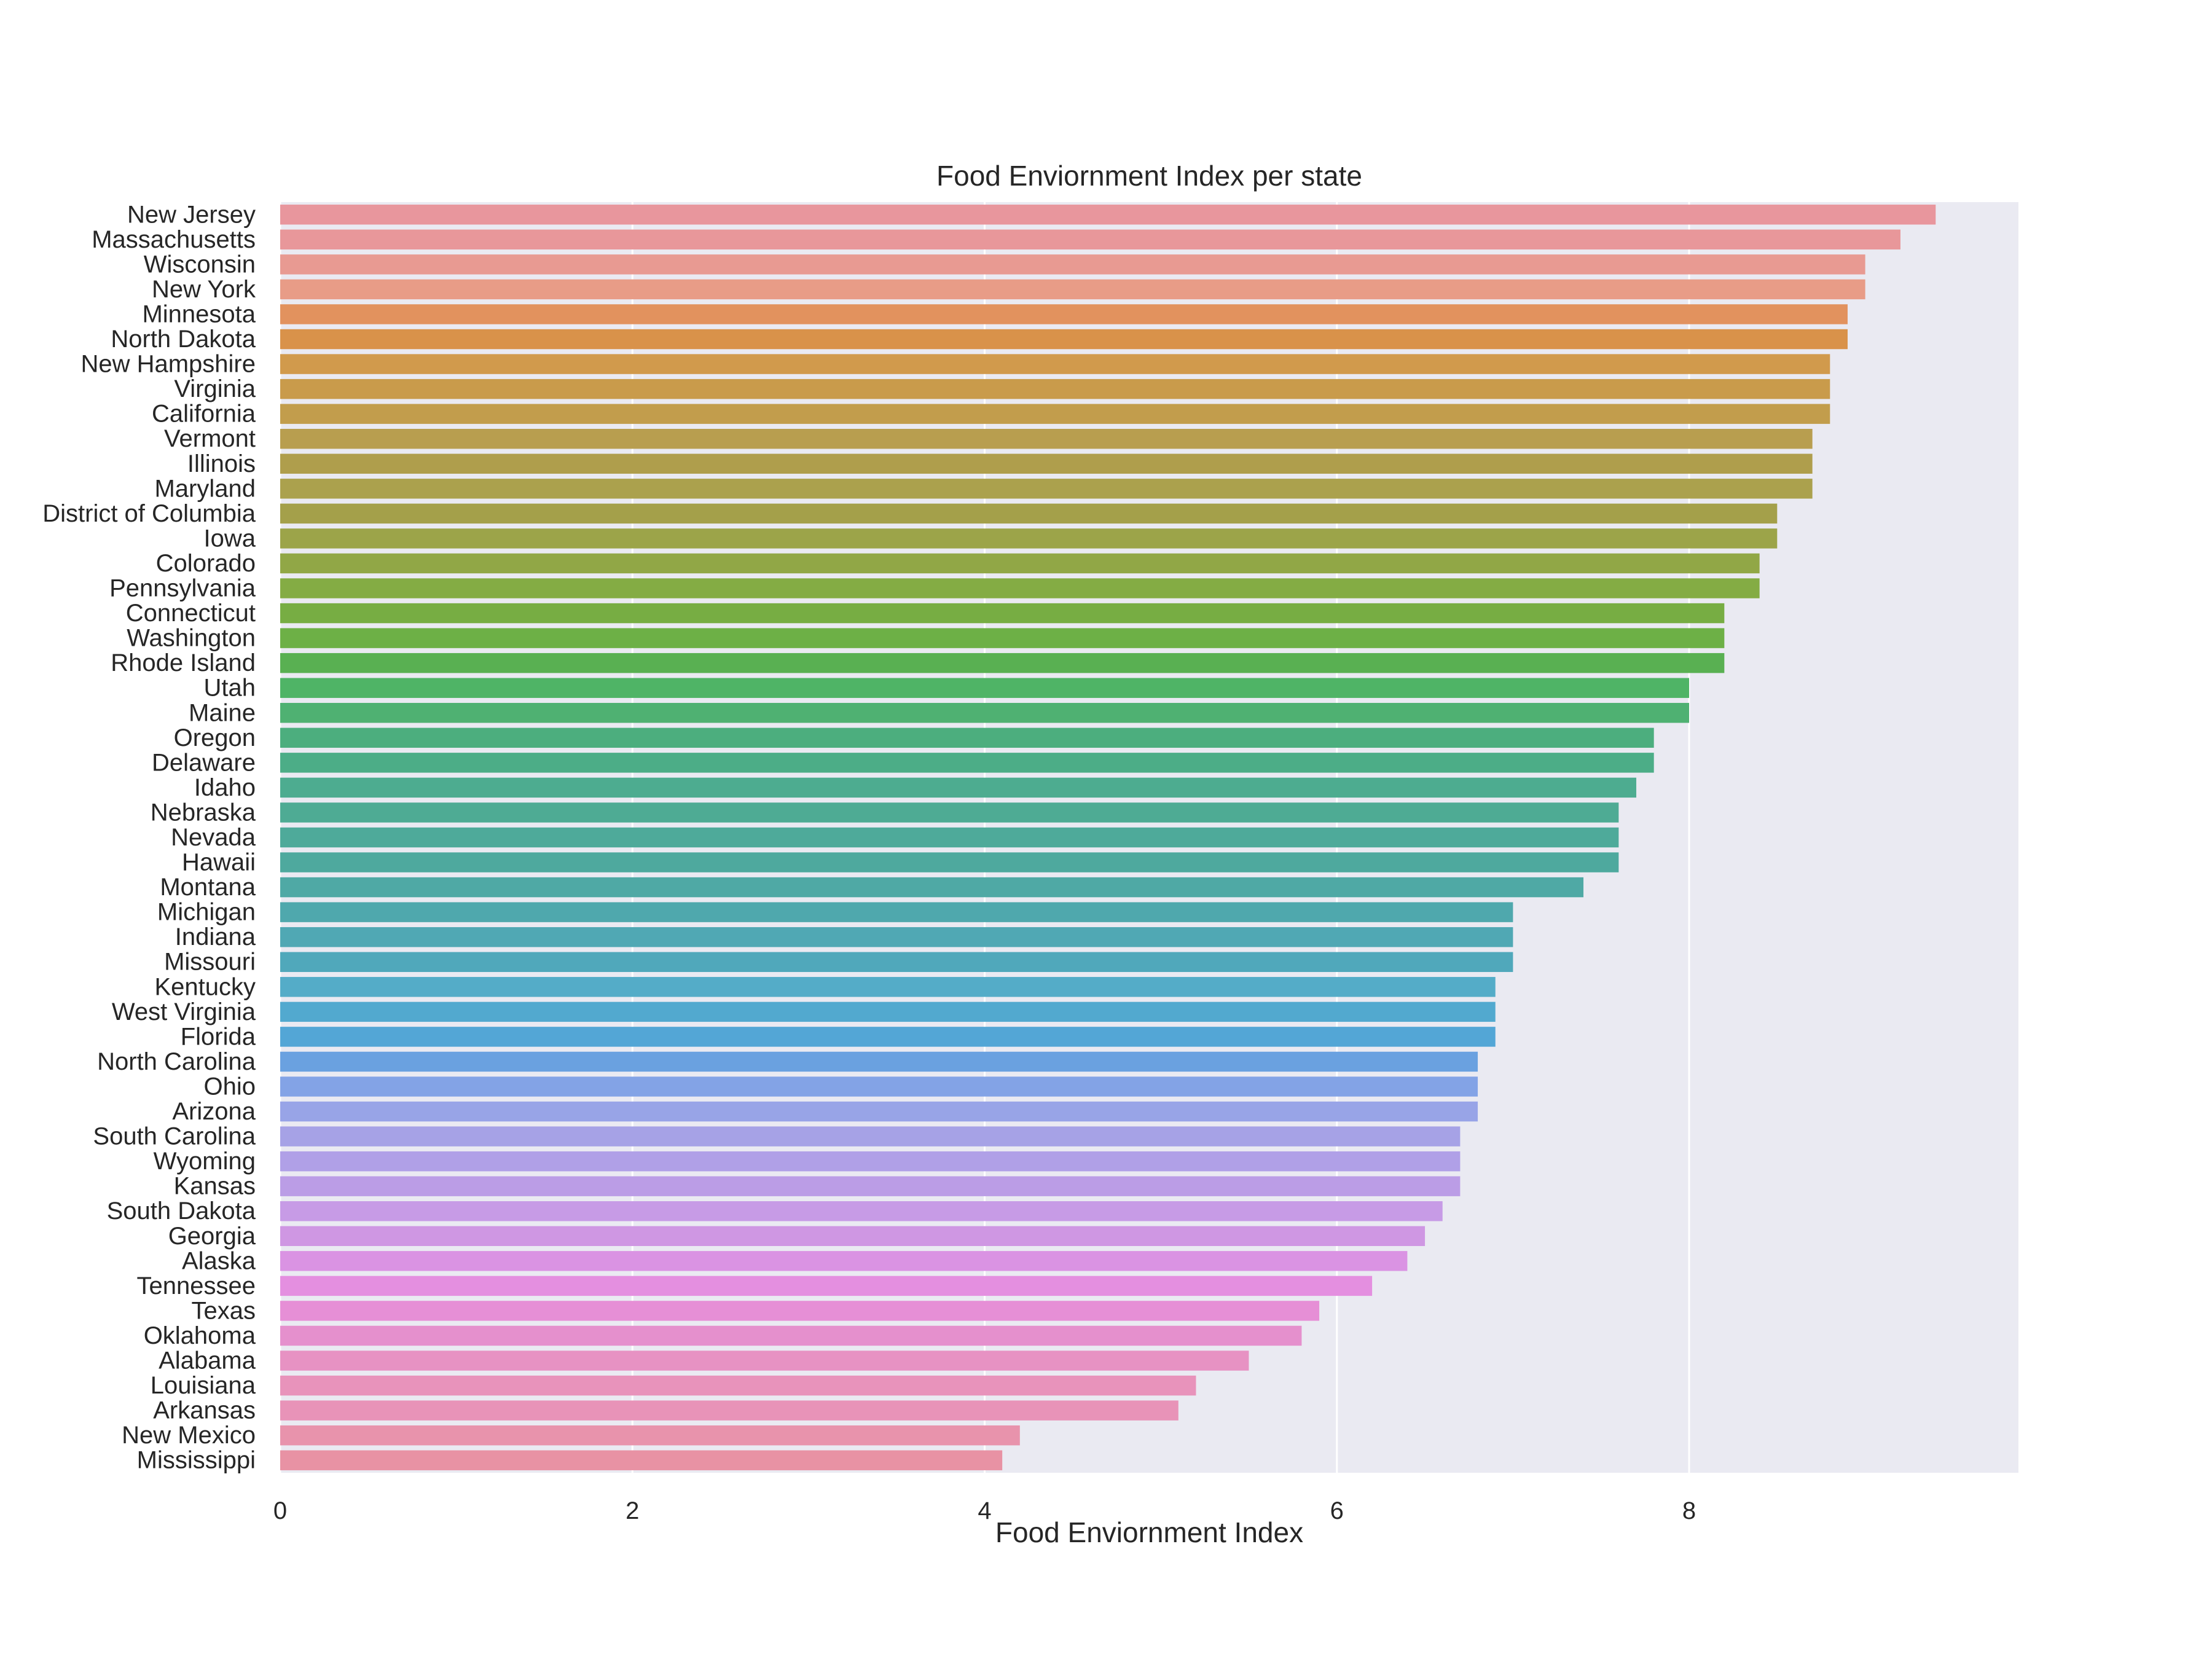 Image resolution: width=2212 pixels, height=1662 pixels. I want to click on bar-south-carolina, so click(870, 1136).